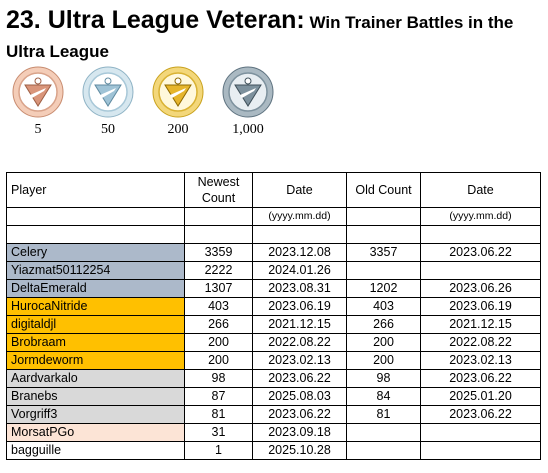 This screenshot has height=473, width=548. Describe the element at coordinates (95, 270) in the screenshot. I see `player-cell: Yiazmat50112254` at that location.